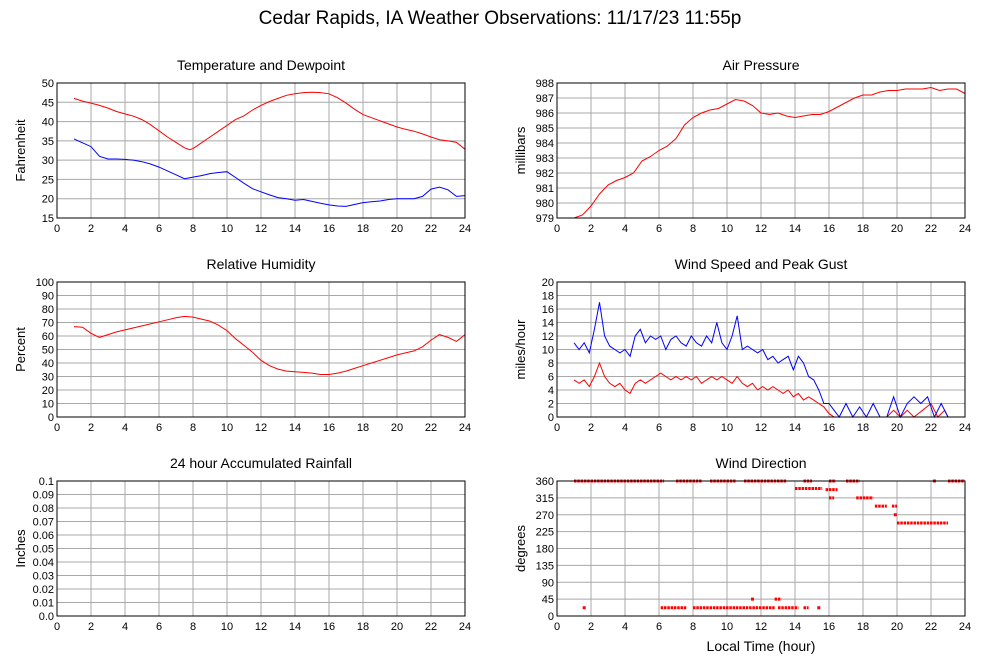  Describe the element at coordinates (548, 337) in the screenshot. I see `y-tick-label: 12` at that location.